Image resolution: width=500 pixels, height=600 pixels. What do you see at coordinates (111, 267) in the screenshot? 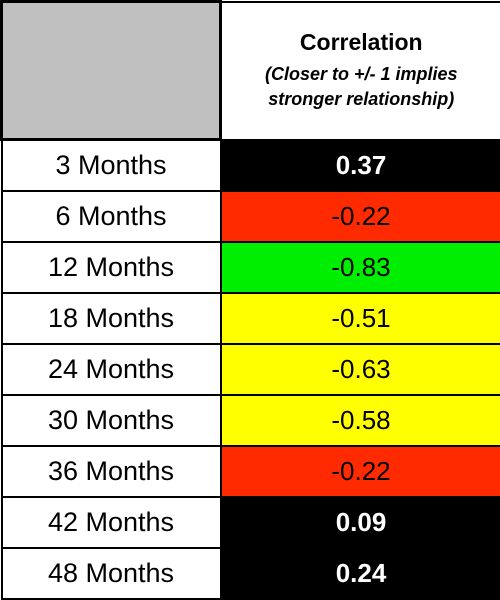
I see `period-label: 12 Months` at bounding box center [111, 267].